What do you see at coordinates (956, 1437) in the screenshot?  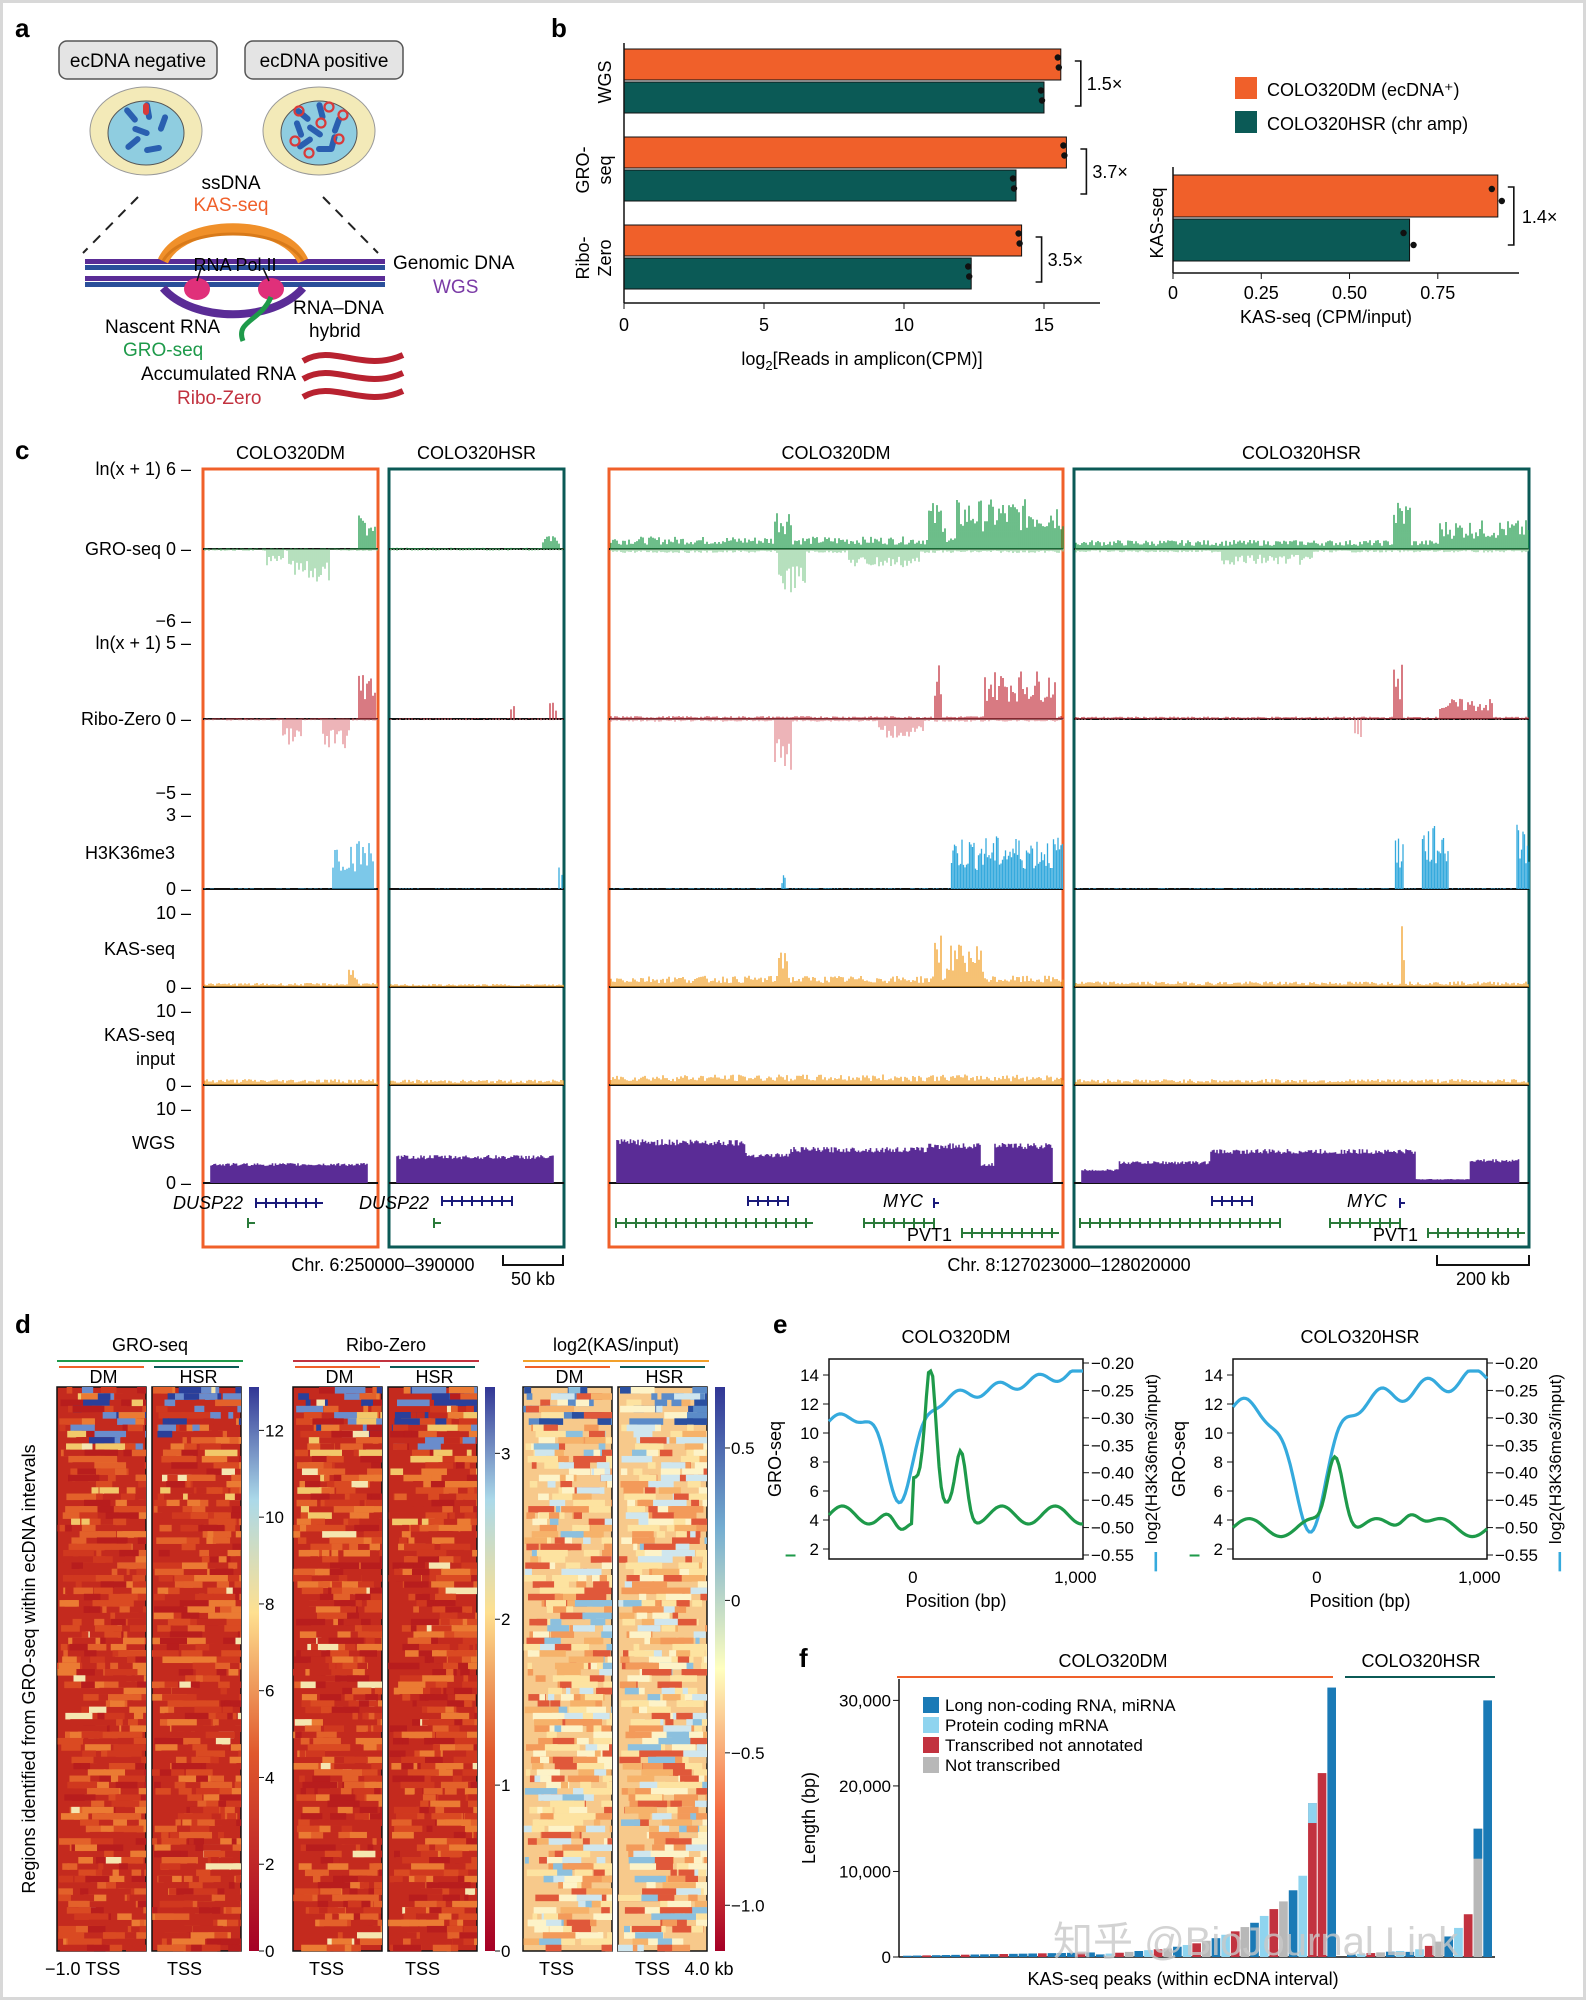 I see `h3k36me3-line` at bounding box center [956, 1437].